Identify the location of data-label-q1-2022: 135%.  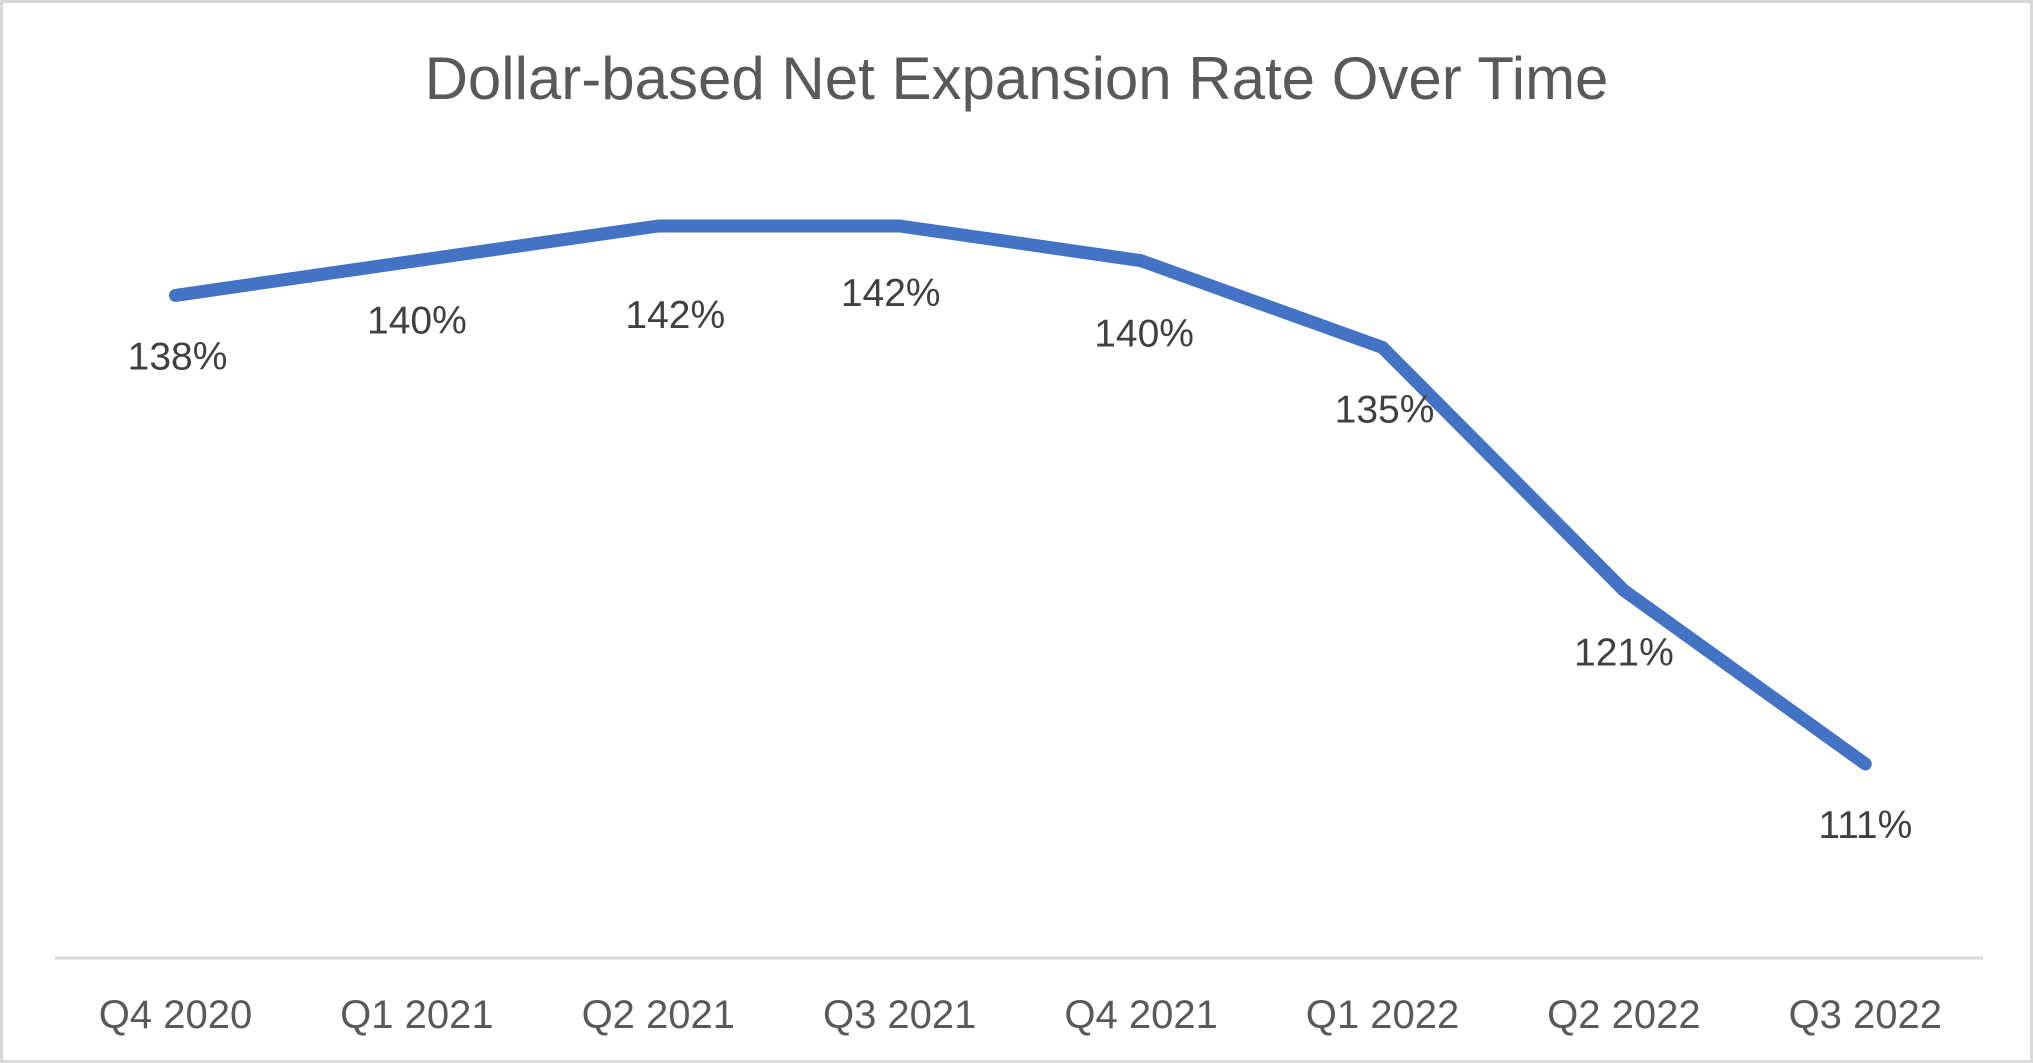
(1385, 410).